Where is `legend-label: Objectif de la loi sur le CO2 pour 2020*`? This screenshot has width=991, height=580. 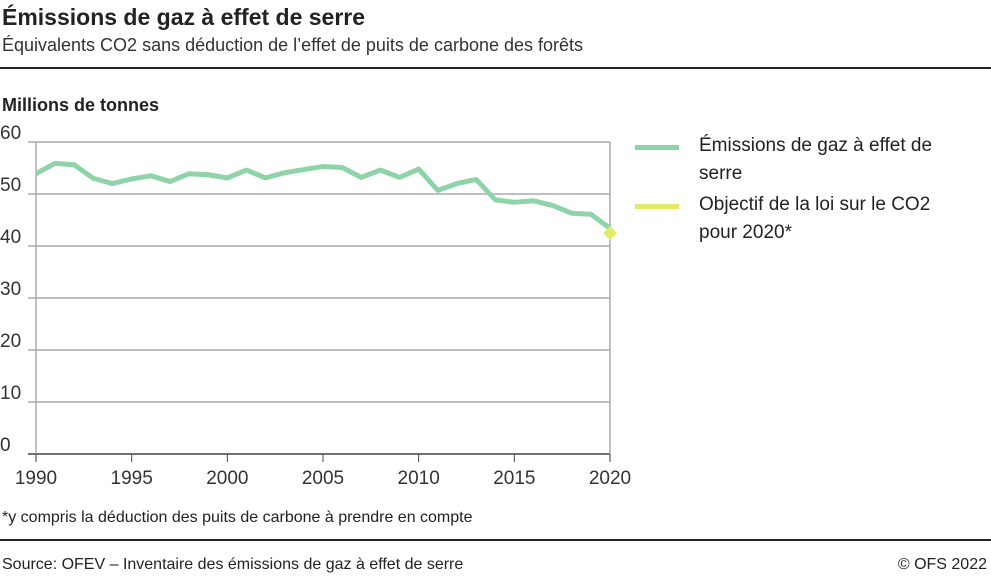 legend-label: Objectif de la loi sur le CO2 pour 2020* is located at coordinates (815, 218).